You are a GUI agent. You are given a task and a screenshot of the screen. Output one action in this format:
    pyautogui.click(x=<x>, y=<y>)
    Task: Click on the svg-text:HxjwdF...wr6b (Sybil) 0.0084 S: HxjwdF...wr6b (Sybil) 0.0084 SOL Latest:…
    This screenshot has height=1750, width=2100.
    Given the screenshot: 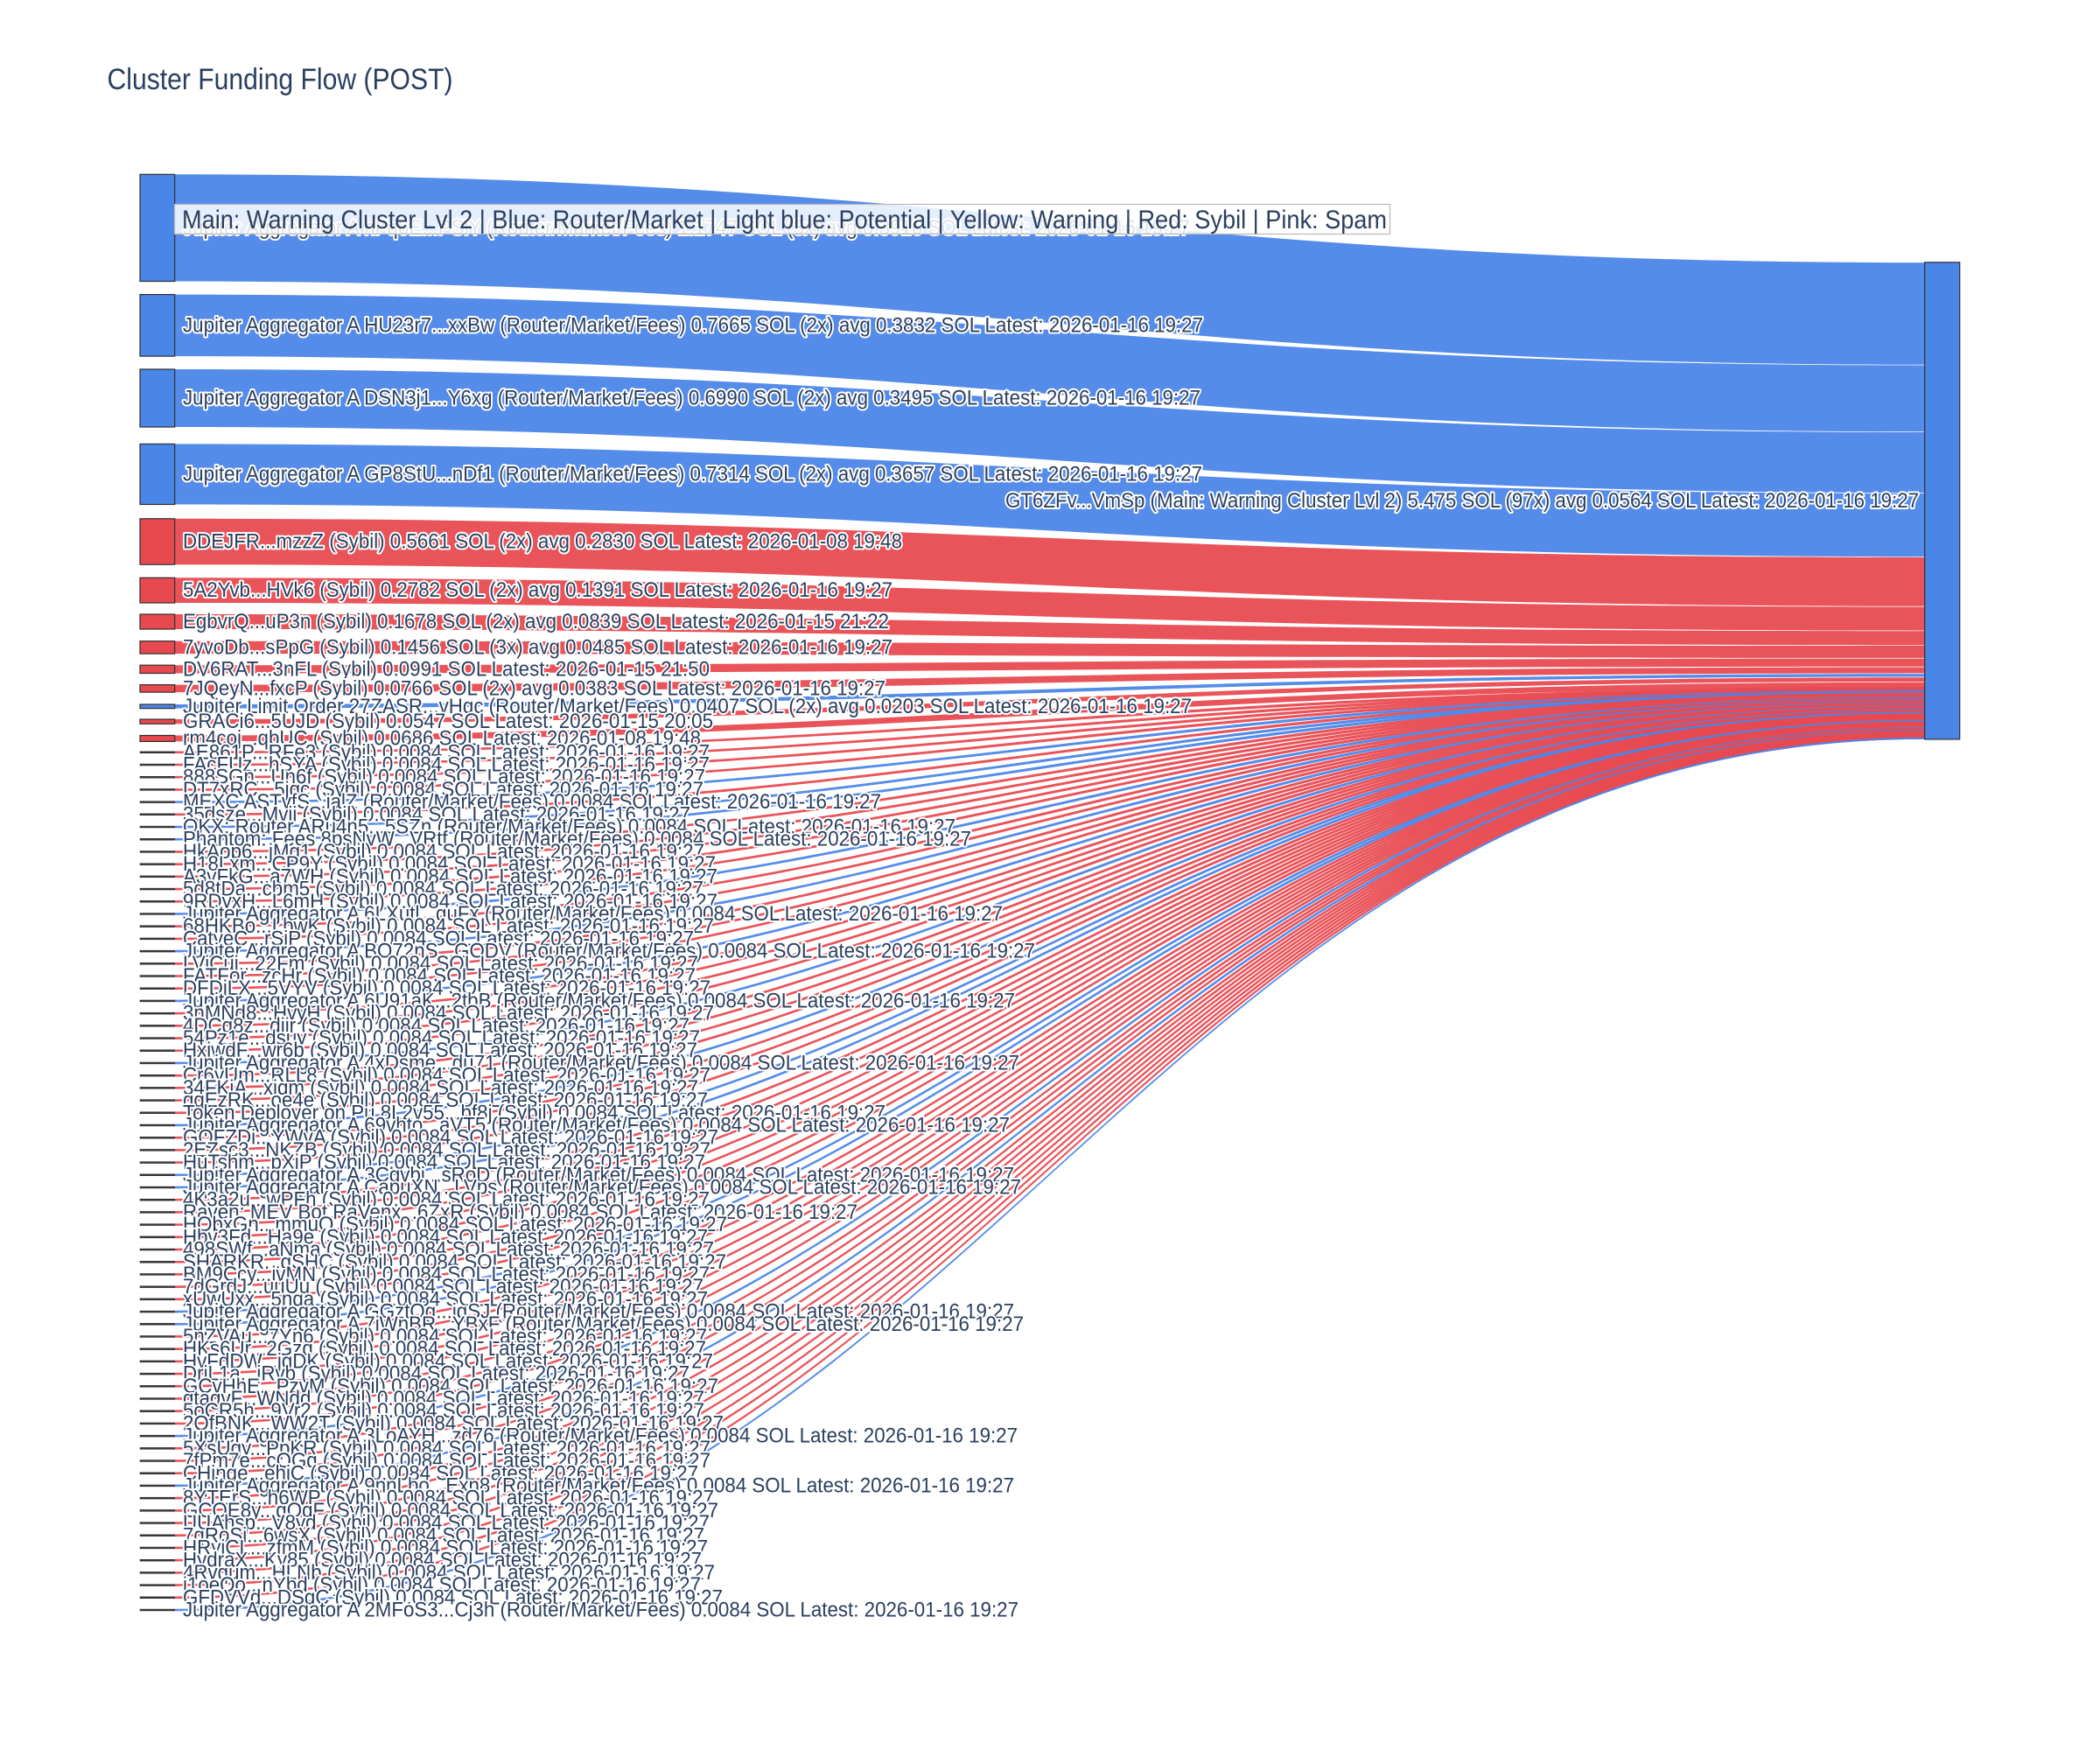 What is the action you would take?
    pyautogui.click(x=440, y=1050)
    